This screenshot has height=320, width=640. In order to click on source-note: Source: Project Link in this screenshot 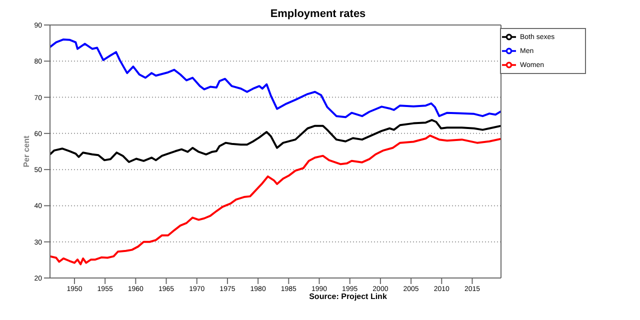, I will do `click(348, 296)`.